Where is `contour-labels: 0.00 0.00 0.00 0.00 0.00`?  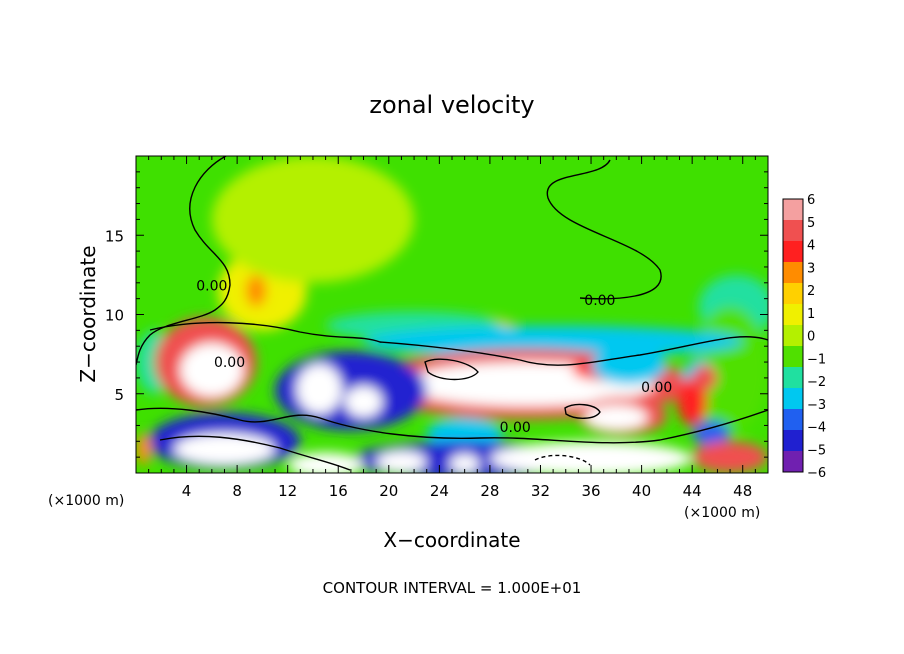
contour-labels: 0.00 0.00 0.00 0.00 0.00 is located at coordinates (434, 357).